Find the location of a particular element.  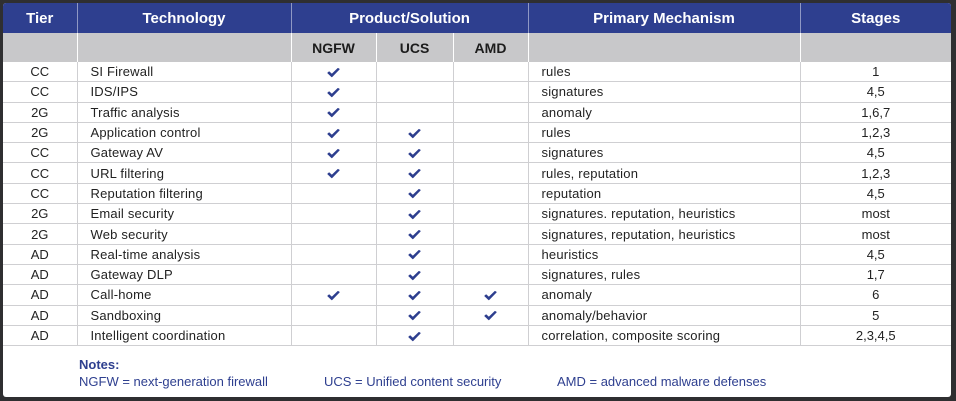

technology-cell: Gateway DLP is located at coordinates (184, 275).